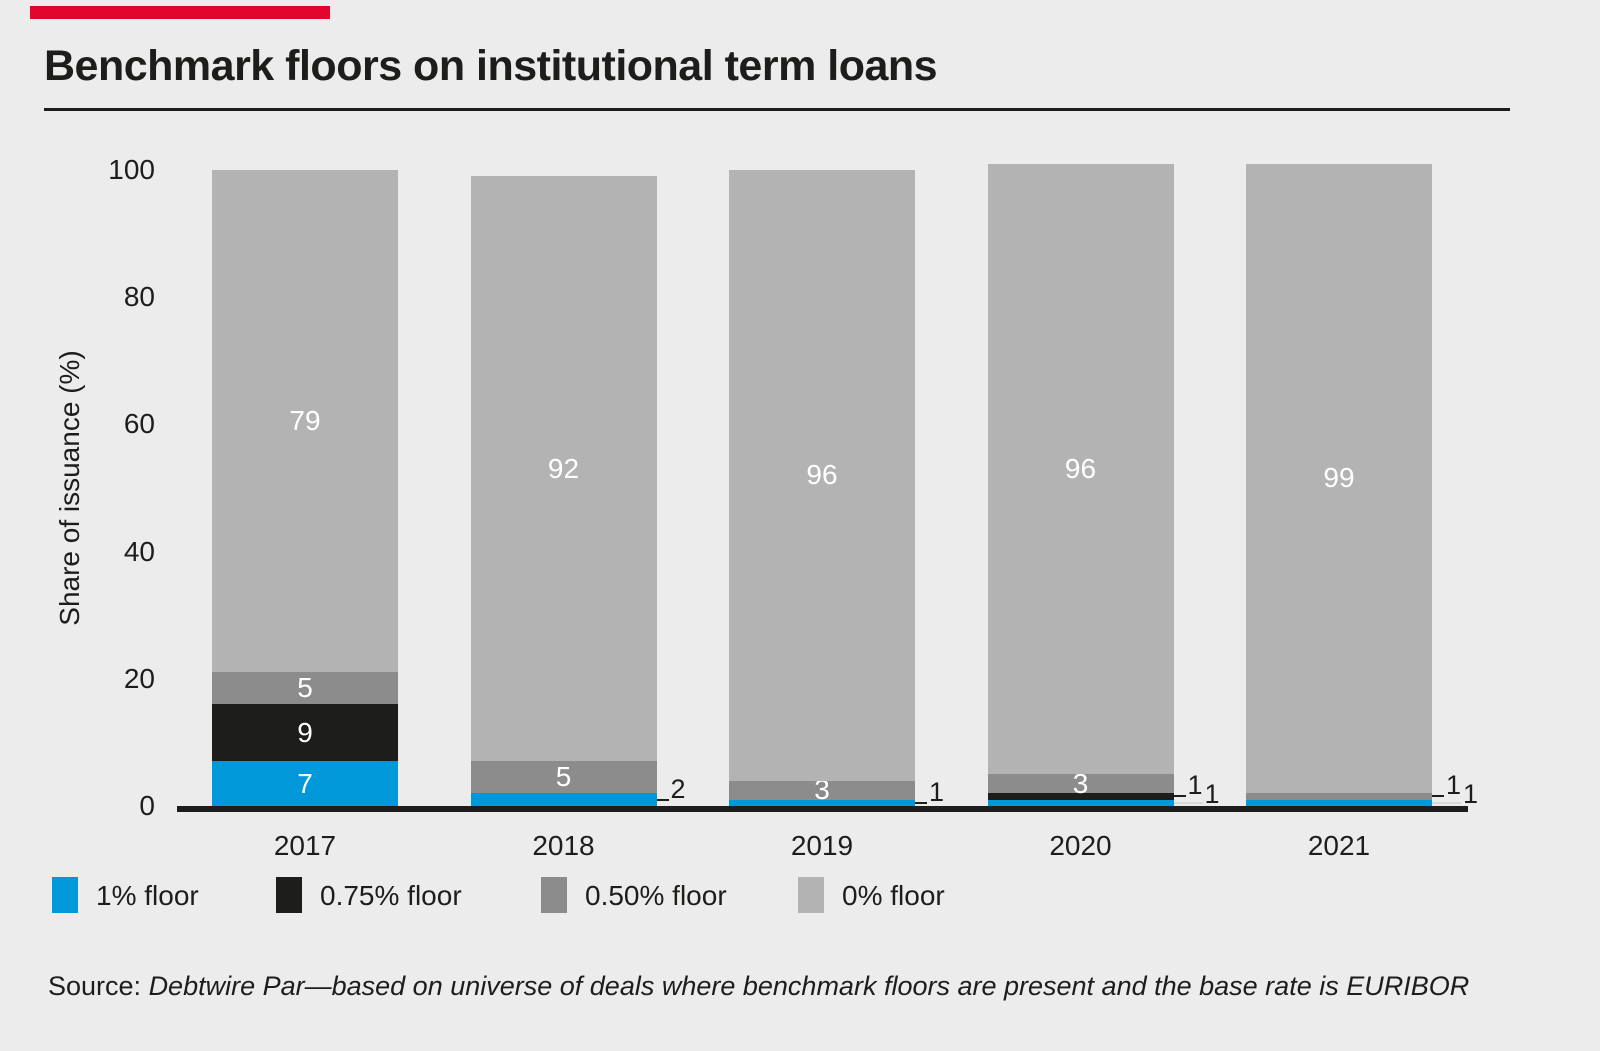  What do you see at coordinates (139, 551) in the screenshot?
I see `y-tick-label: 40` at bounding box center [139, 551].